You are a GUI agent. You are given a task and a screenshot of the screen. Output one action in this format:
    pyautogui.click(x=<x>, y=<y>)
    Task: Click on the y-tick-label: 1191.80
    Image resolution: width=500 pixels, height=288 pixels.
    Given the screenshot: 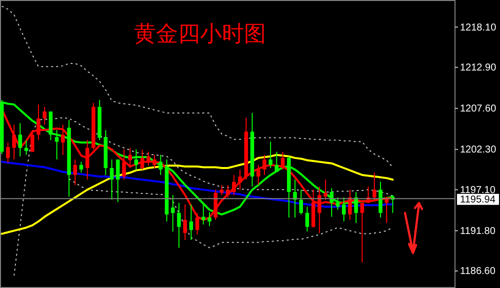 What is the action you would take?
    pyautogui.click(x=478, y=231)
    